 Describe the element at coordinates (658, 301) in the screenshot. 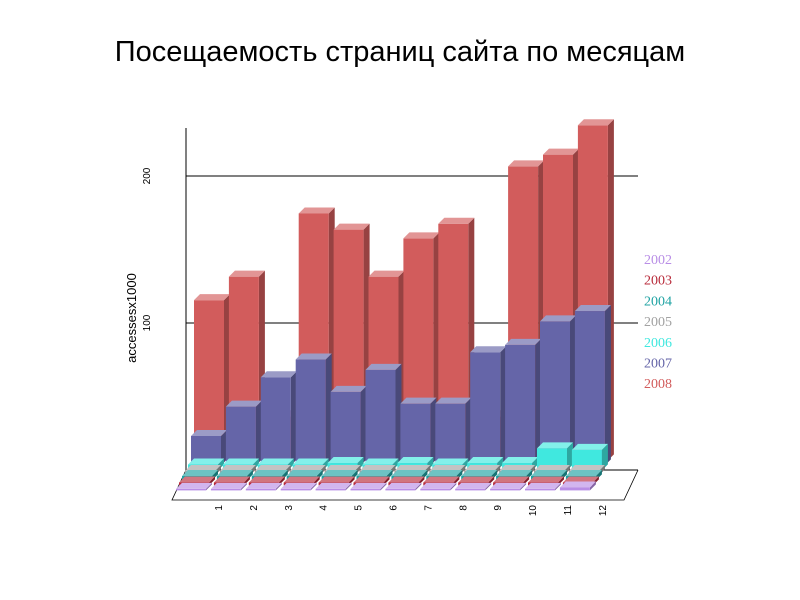

I see `legend-entry: 2004` at that location.